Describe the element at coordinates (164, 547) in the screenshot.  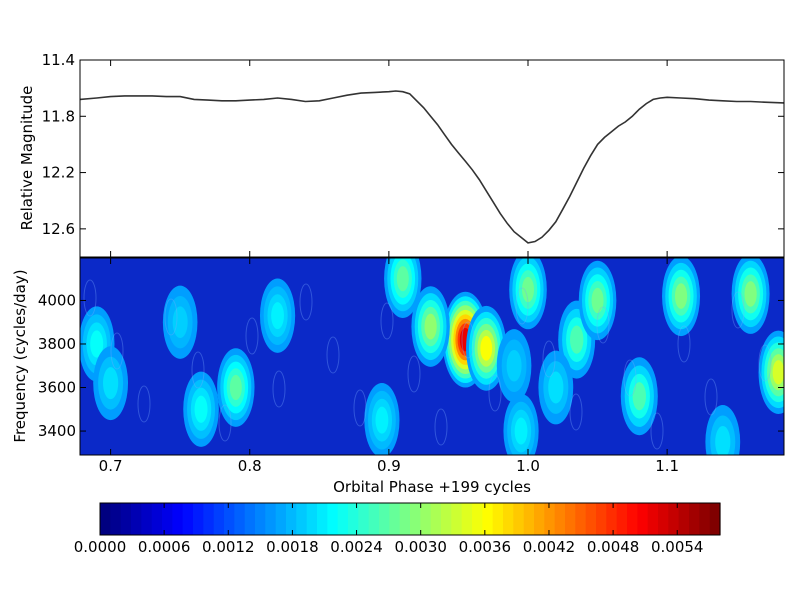
I see `colorbar-tick-label: 0.0006` at that location.